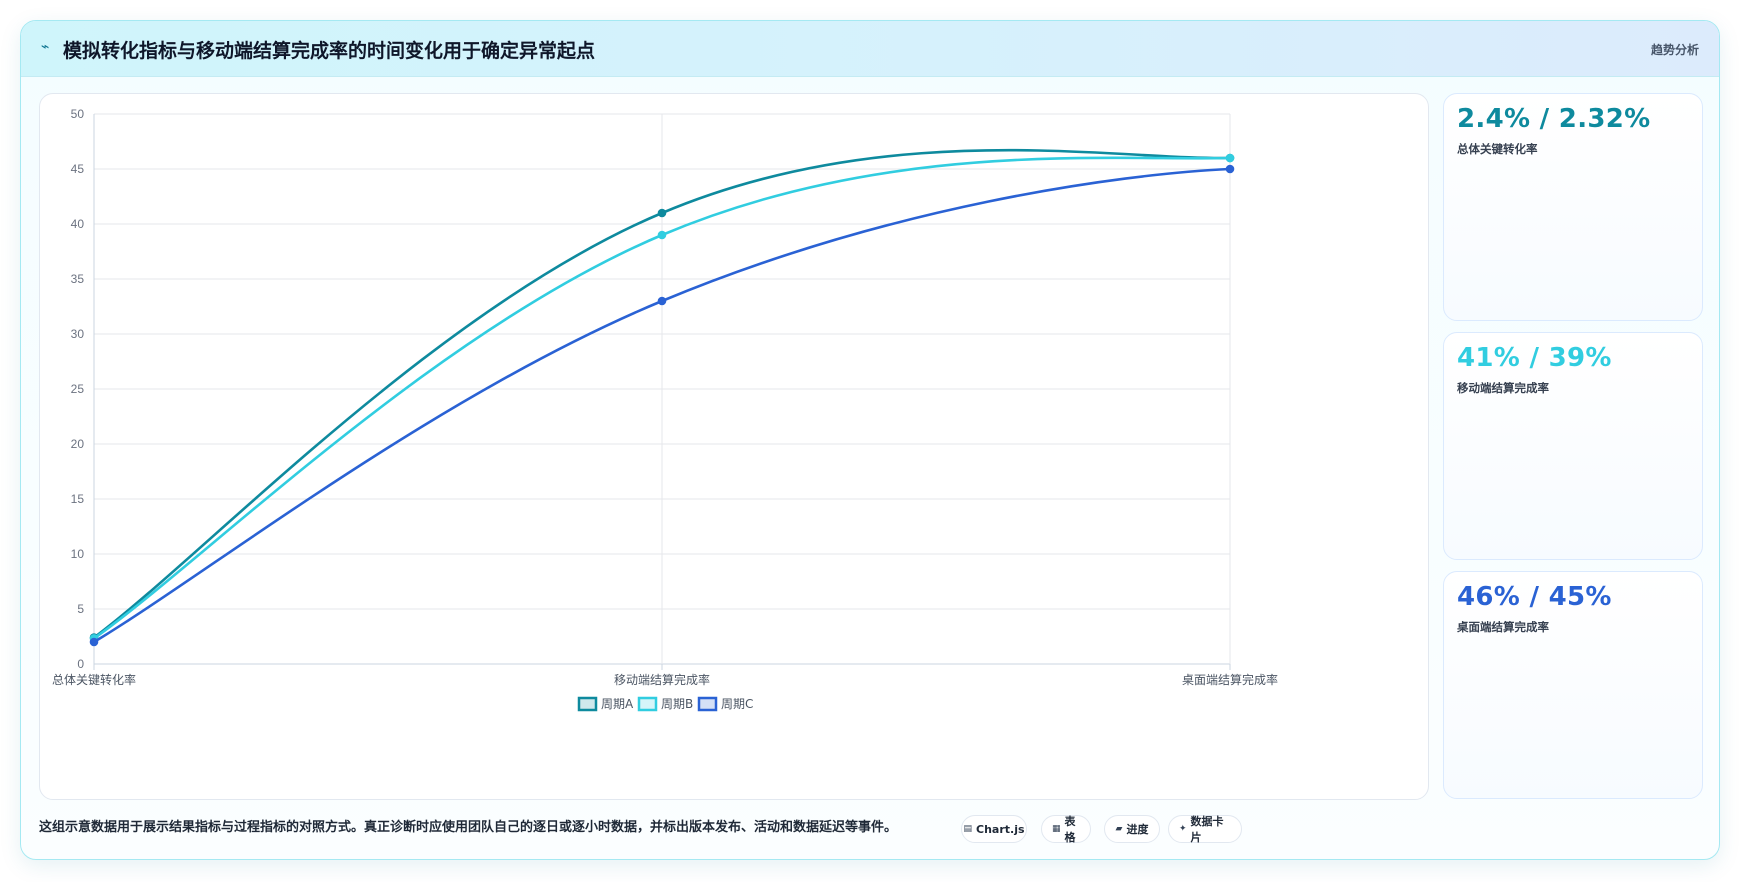 The width and height of the screenshot is (1741, 882). I want to click on legend-label: 周期C, so click(737, 704).